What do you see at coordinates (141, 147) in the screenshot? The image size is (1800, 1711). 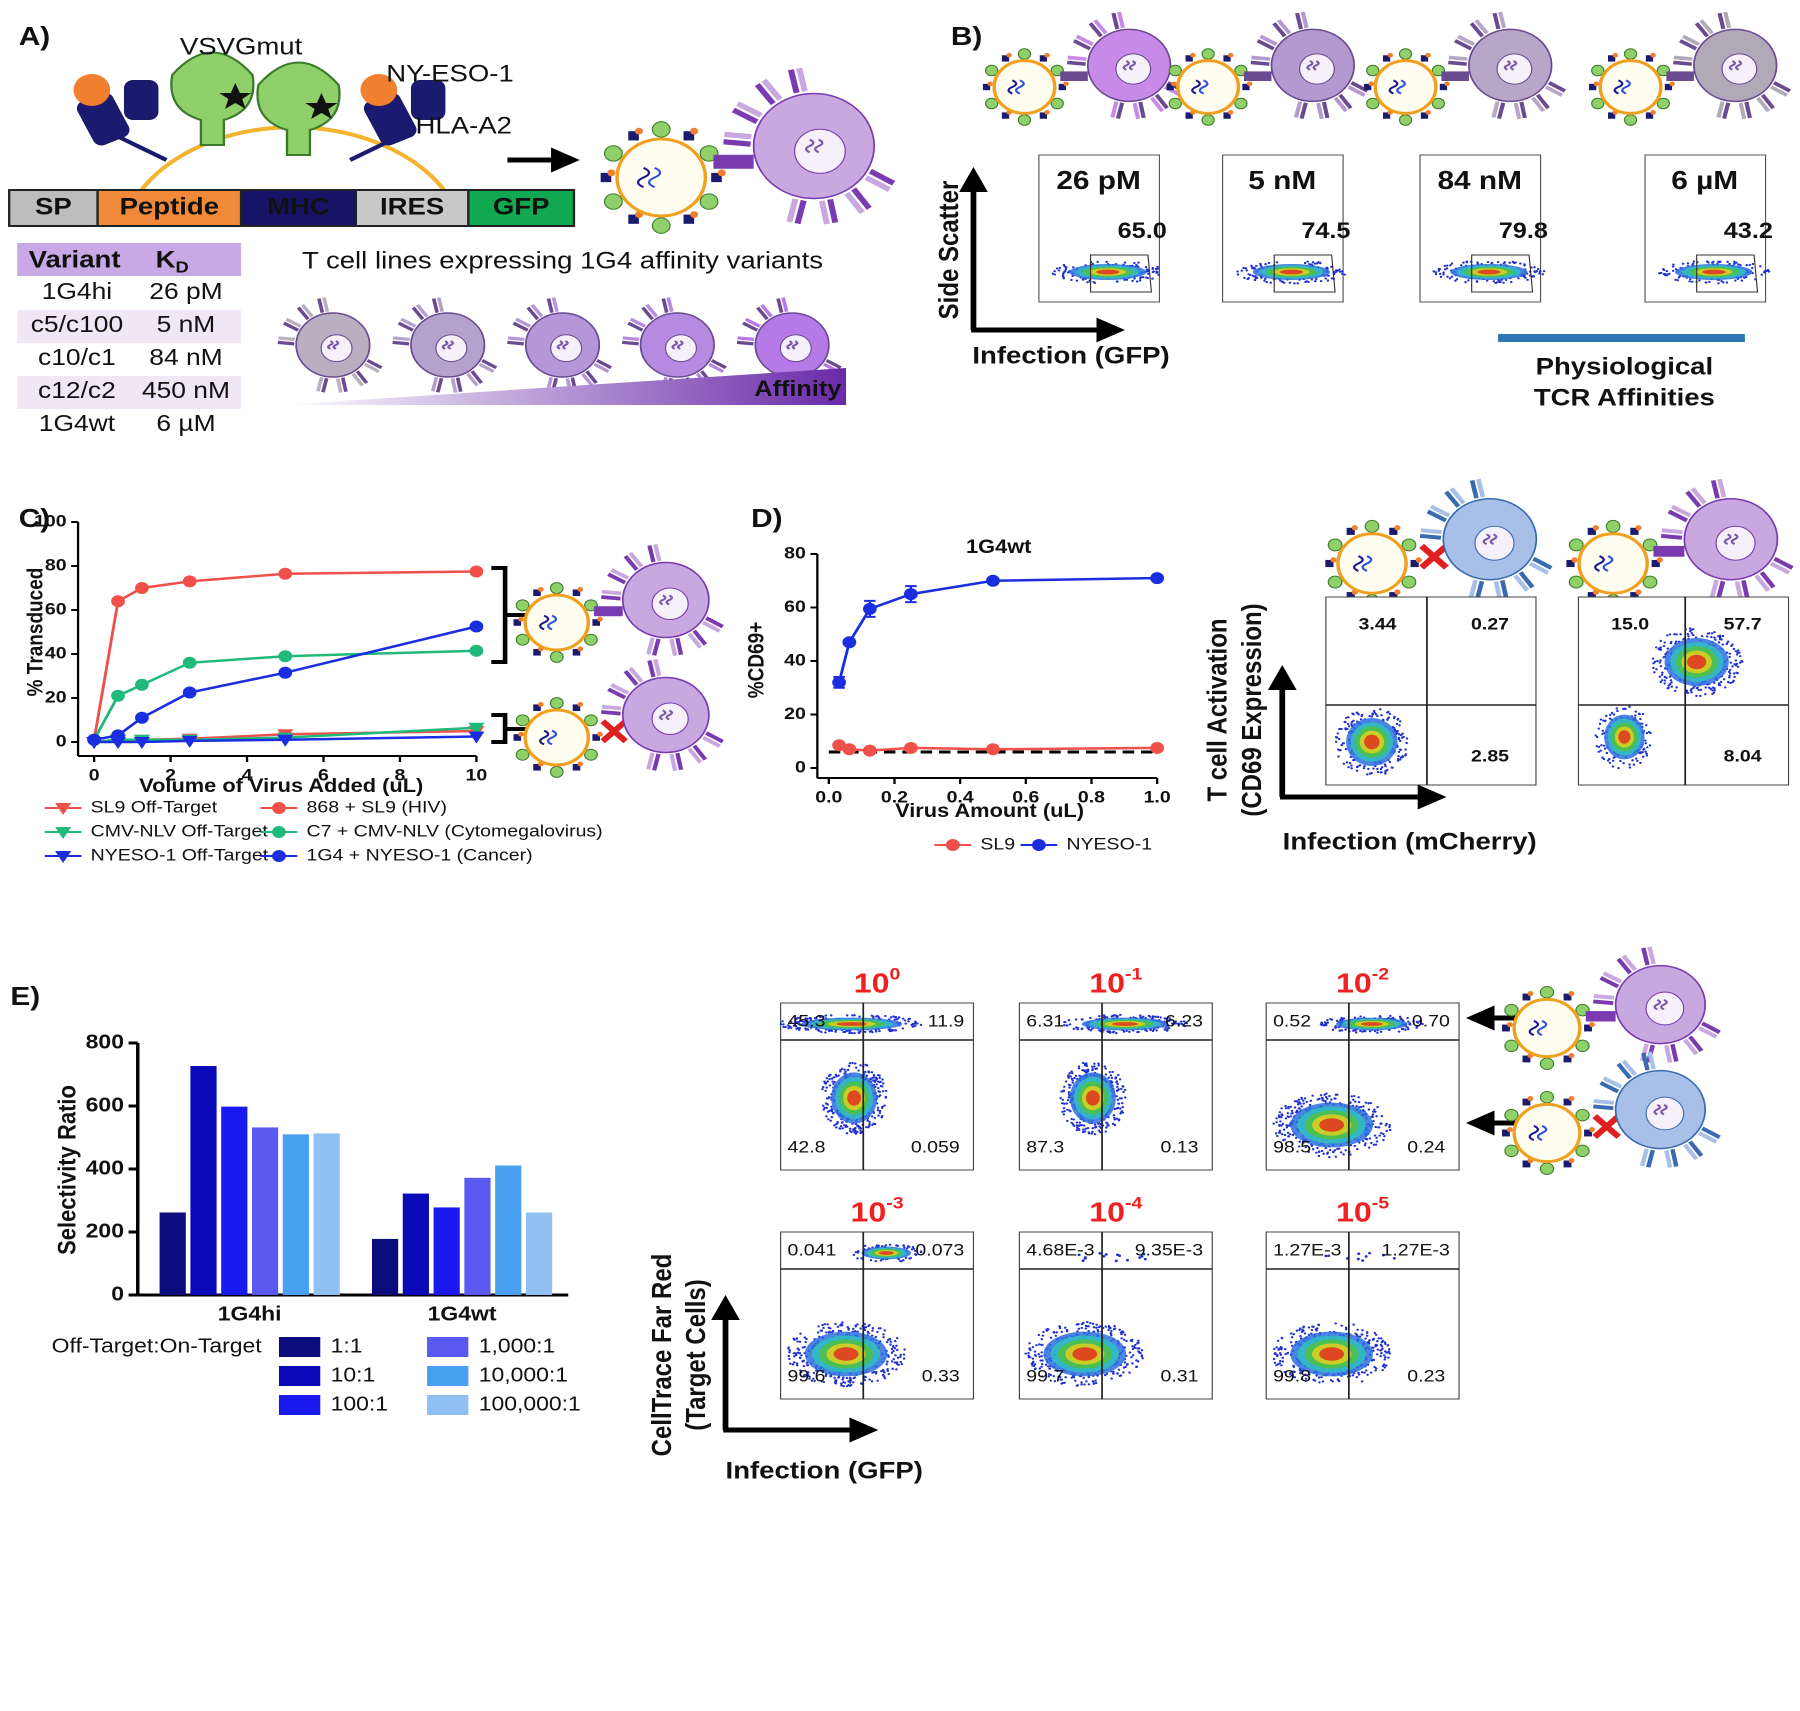 I see `stem` at bounding box center [141, 147].